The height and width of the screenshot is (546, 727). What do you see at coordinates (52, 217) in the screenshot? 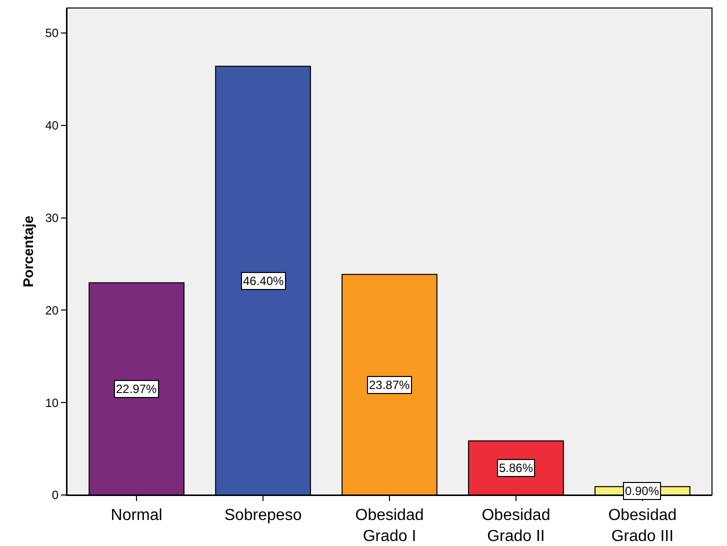
I see `y-tick-label: 30` at bounding box center [52, 217].